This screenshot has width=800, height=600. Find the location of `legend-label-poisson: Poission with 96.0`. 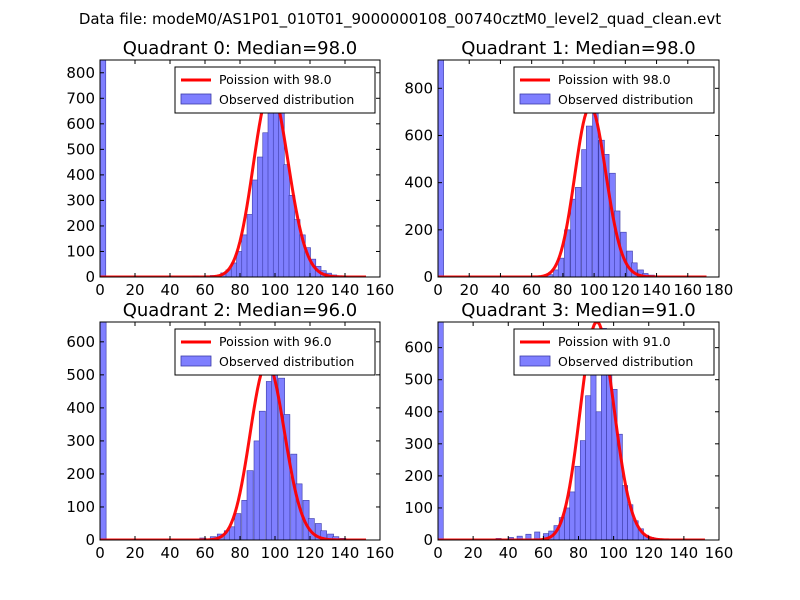

legend-label-poisson: Poission with 96.0 is located at coordinates (275, 341).